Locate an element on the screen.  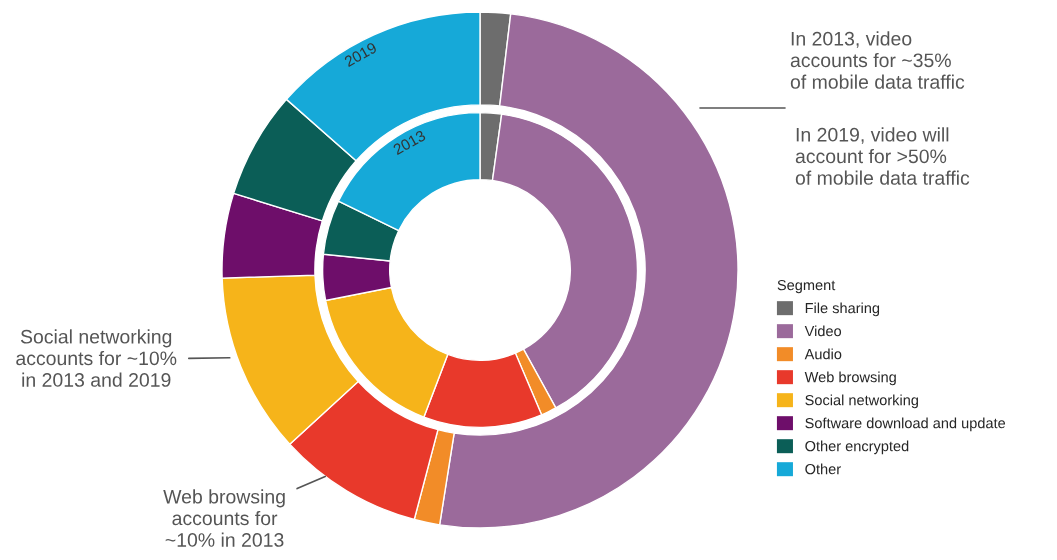
legend-label: Social networking is located at coordinates (861, 401).